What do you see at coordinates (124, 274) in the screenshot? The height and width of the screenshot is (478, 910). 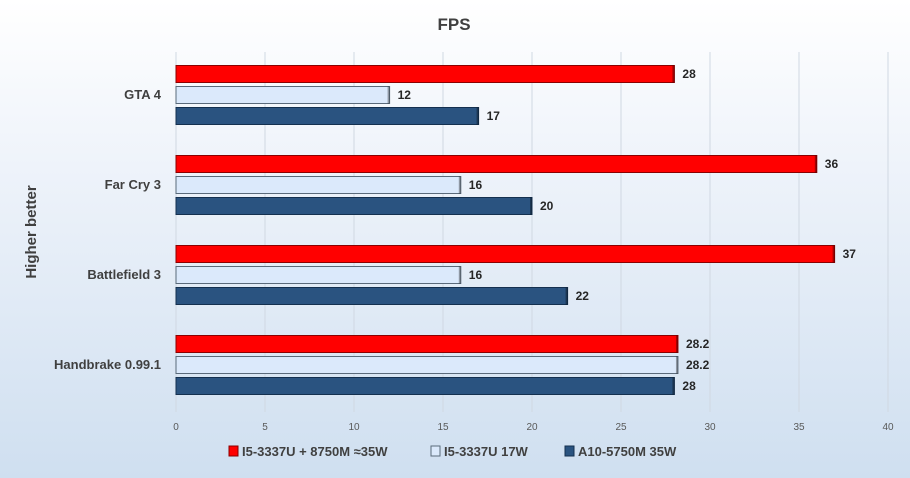 I see `category-label: Battlefield 3` at bounding box center [124, 274].